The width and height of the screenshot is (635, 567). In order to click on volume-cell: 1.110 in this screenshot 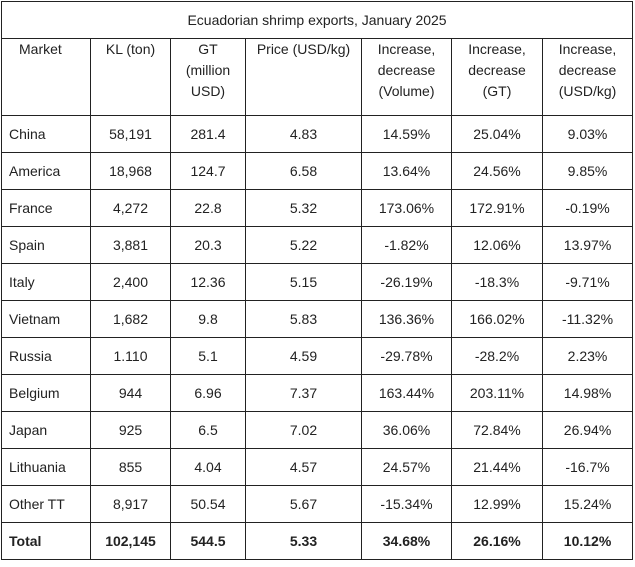, I will do `click(130, 356)`.